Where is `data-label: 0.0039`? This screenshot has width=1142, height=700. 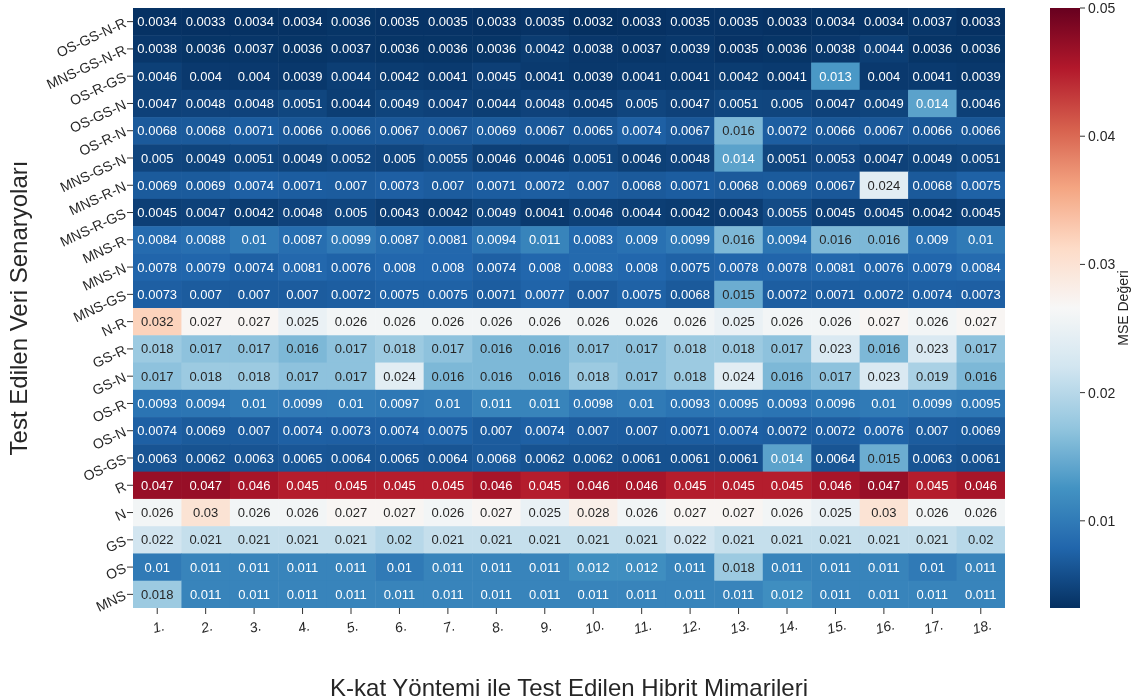 data-label: 0.0039 is located at coordinates (302, 76).